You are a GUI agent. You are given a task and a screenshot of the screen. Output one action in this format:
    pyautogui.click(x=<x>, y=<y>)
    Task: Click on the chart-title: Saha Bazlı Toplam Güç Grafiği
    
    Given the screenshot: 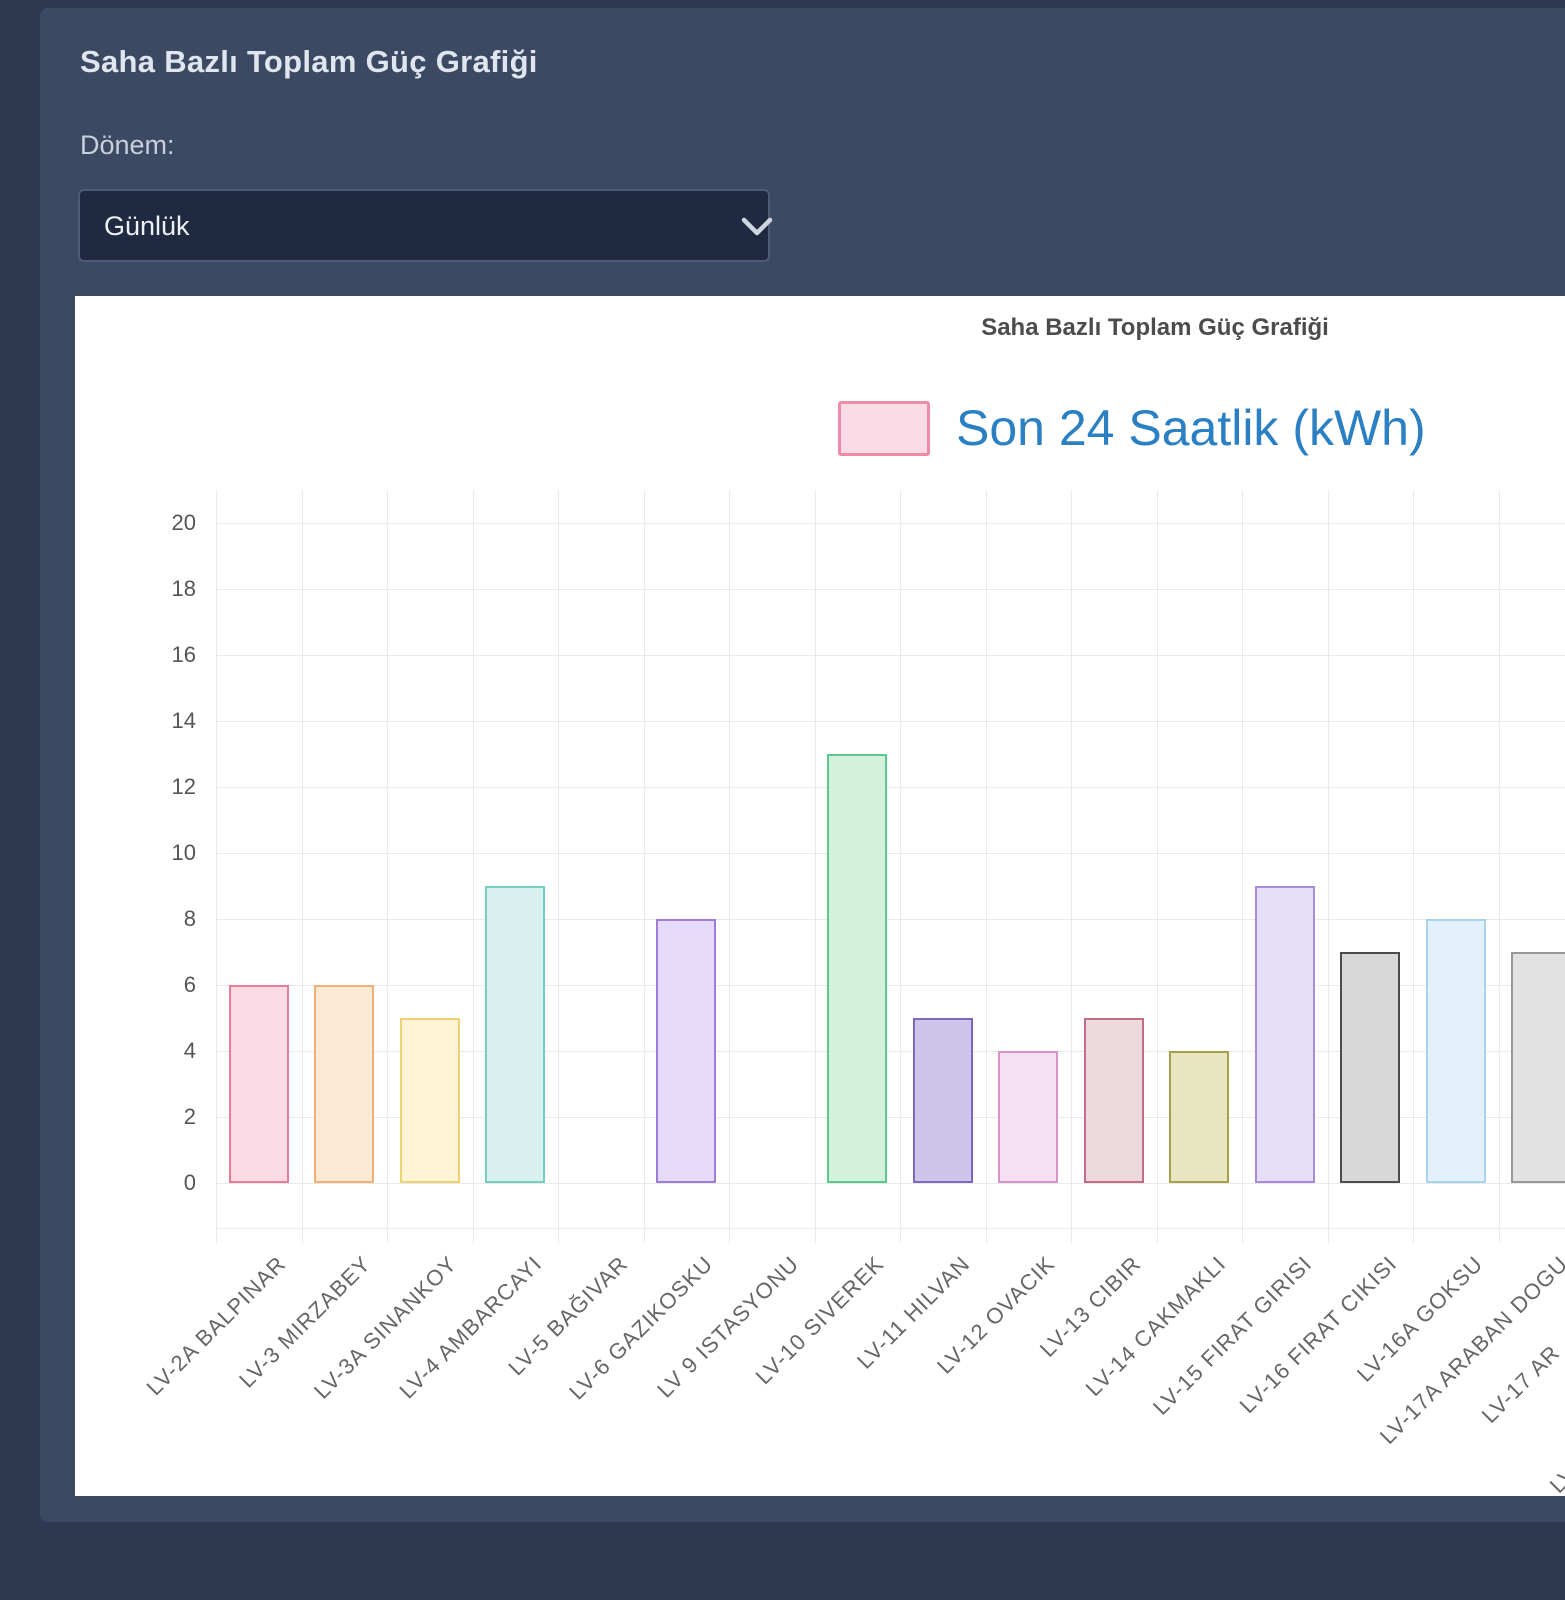 What is the action you would take?
    pyautogui.click(x=1155, y=327)
    